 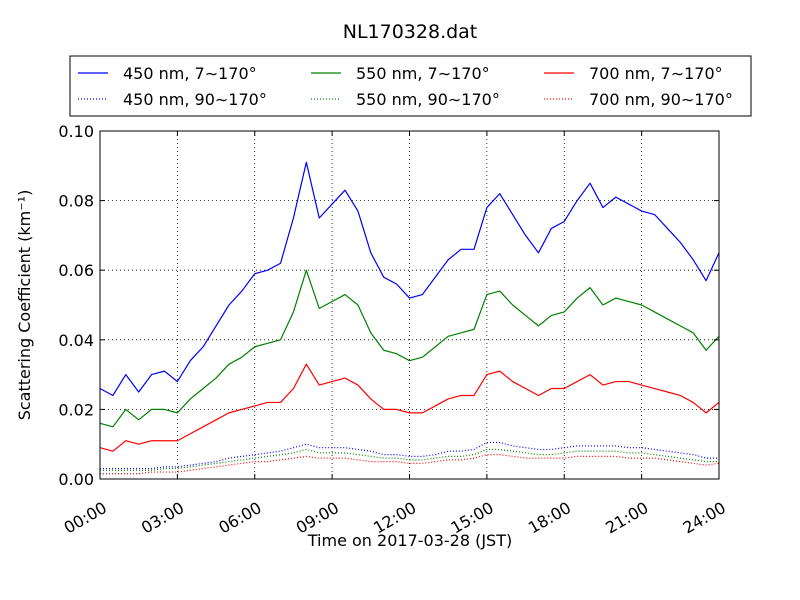 What do you see at coordinates (195, 99) in the screenshot?
I see `legend-entry-label: 450 nm, 90∼170°` at bounding box center [195, 99].